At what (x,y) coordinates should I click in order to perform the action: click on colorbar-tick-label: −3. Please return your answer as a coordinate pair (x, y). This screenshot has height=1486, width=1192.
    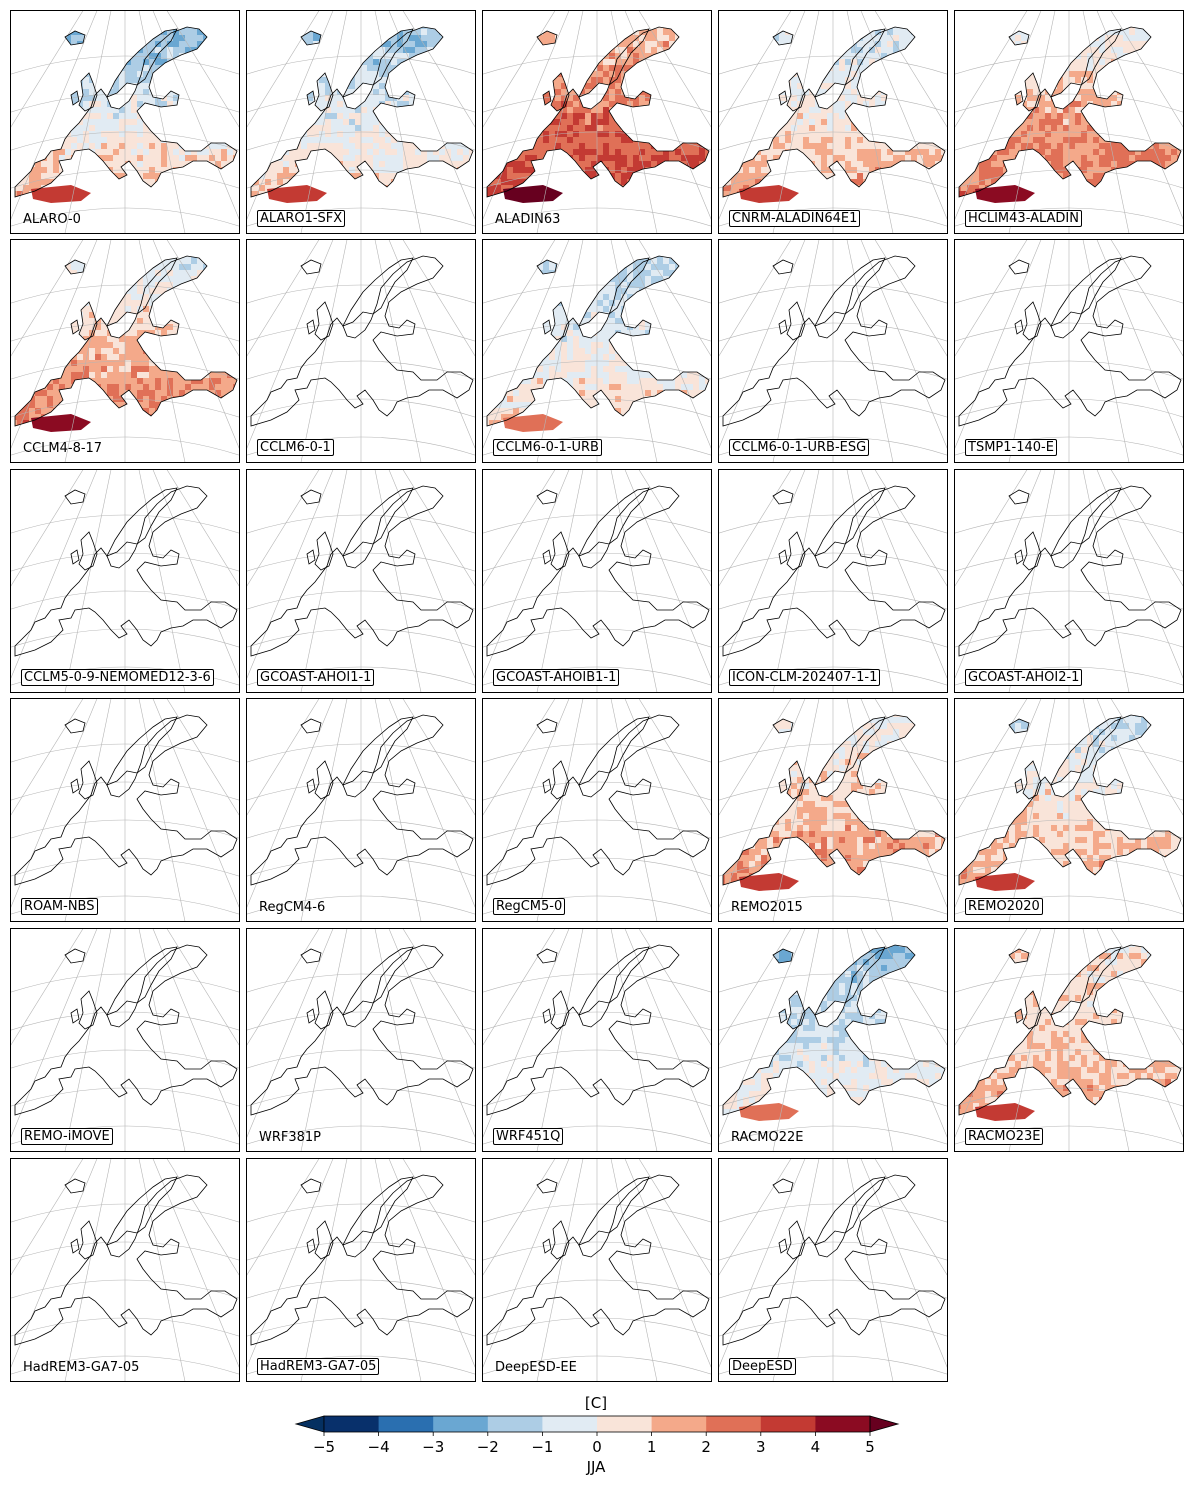
    Looking at the image, I should click on (433, 1447).